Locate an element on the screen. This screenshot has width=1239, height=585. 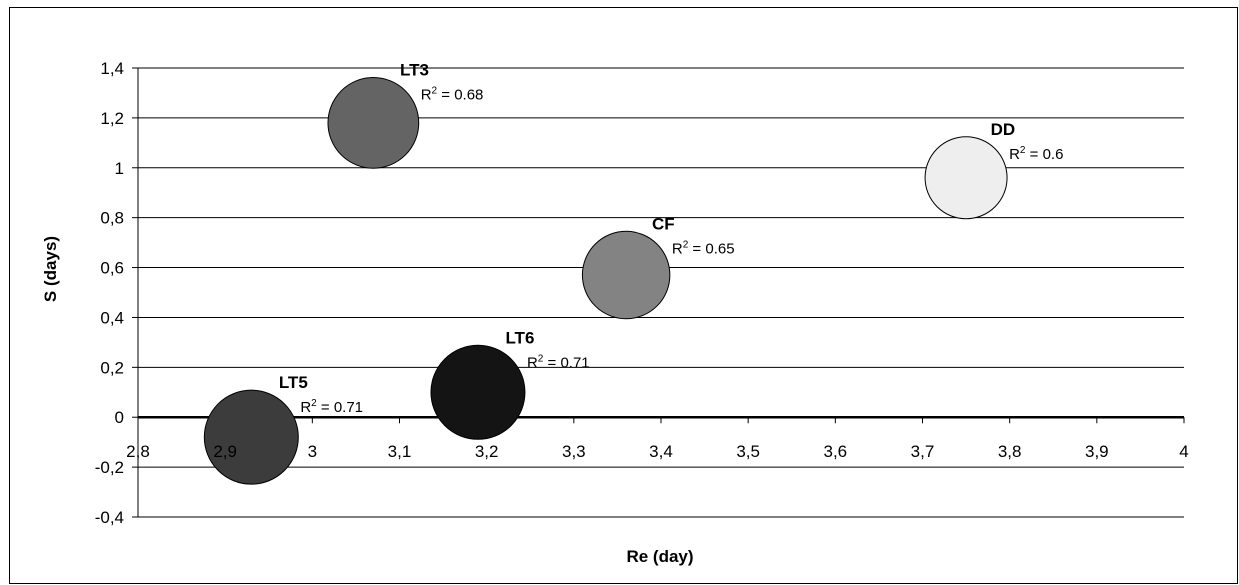
bubble-cf is located at coordinates (626, 275).